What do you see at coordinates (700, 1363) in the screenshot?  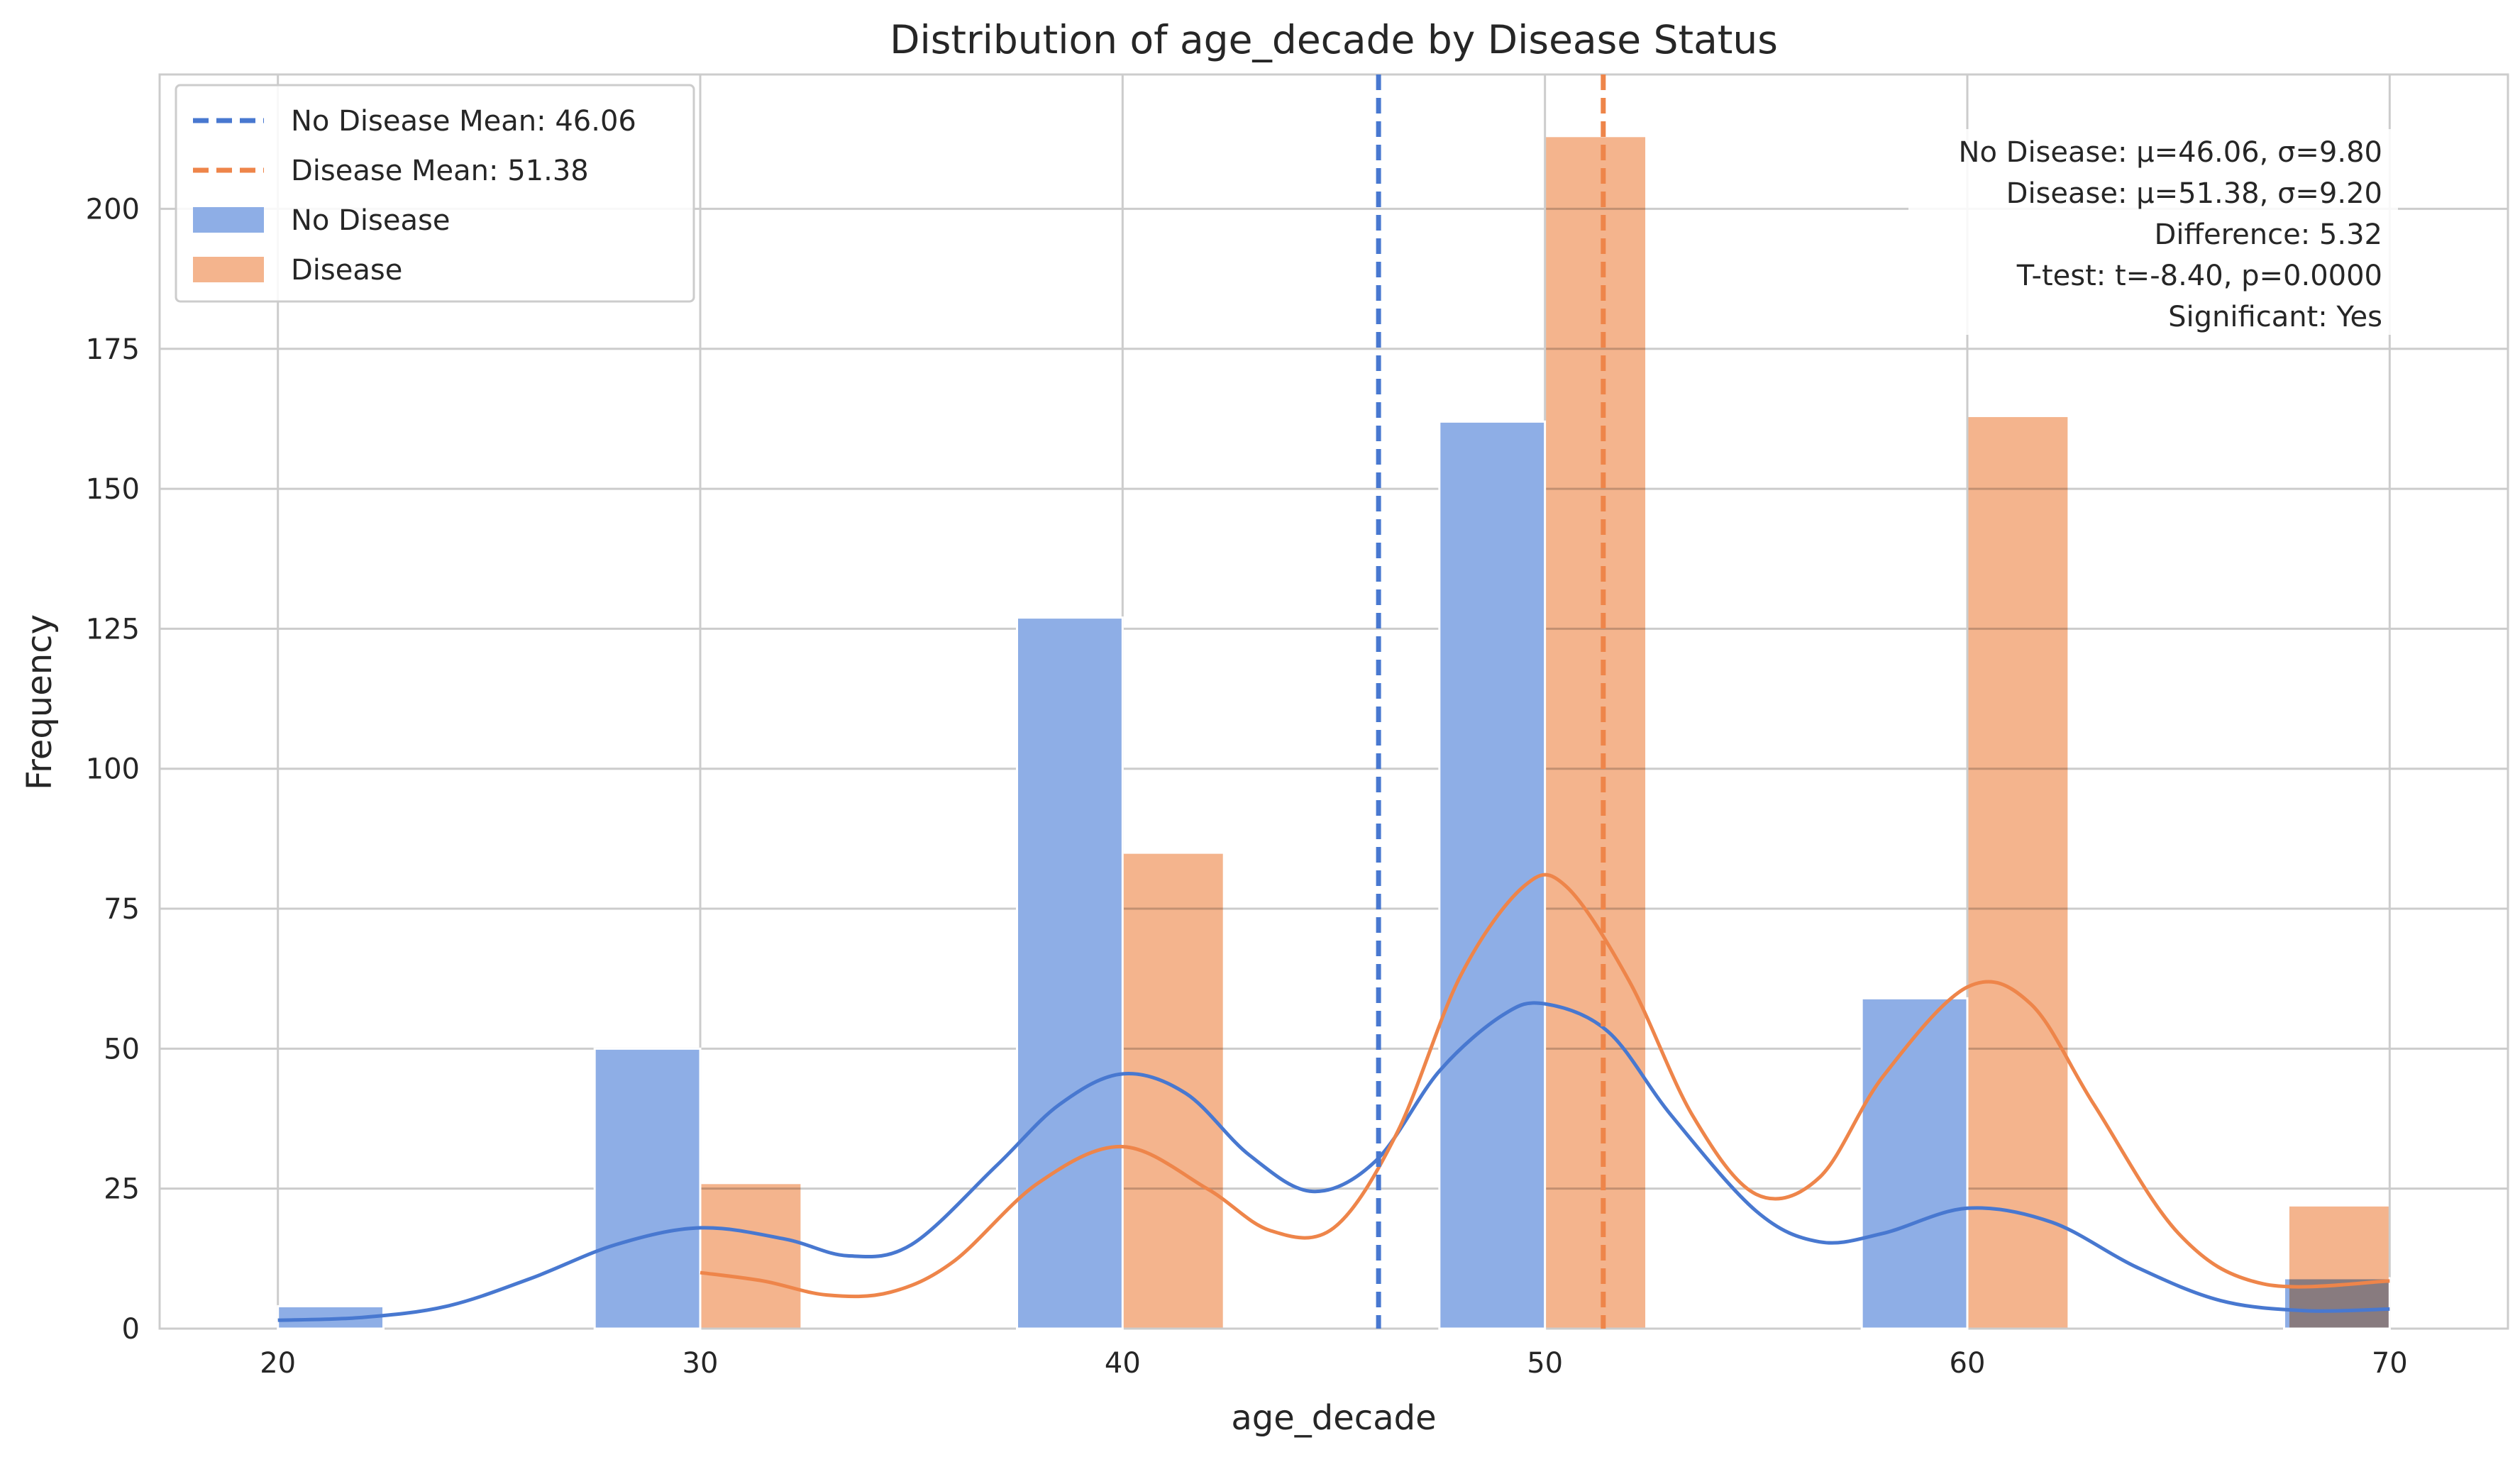 I see `x-tick-label: 30` at bounding box center [700, 1363].